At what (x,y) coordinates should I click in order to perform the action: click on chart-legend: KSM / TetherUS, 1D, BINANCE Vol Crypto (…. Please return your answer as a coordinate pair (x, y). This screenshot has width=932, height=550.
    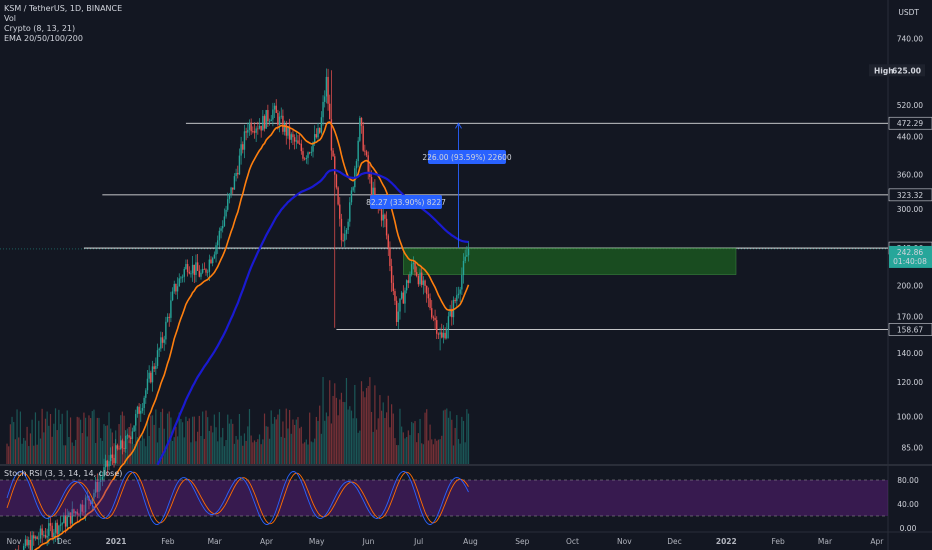
    Looking at the image, I should click on (63, 24).